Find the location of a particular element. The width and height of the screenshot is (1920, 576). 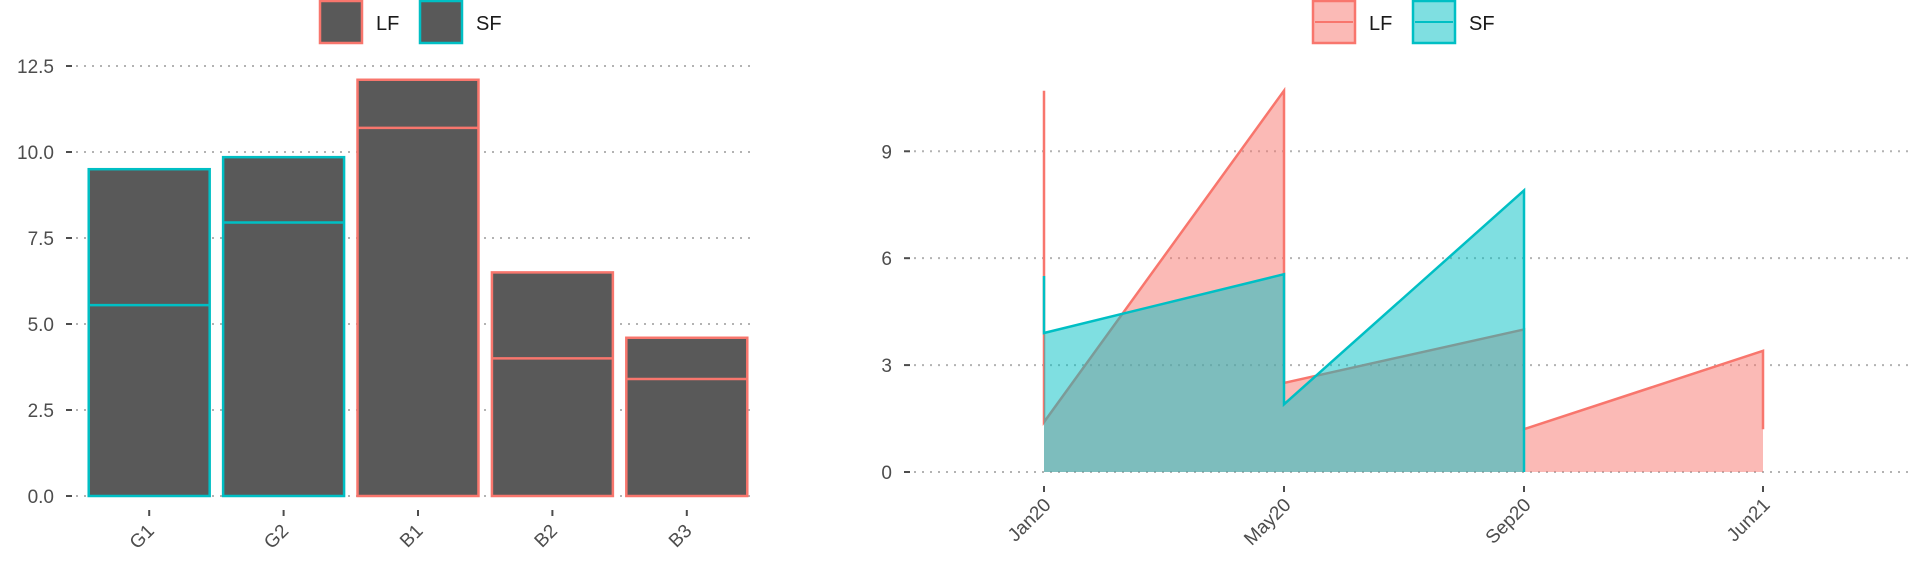

legend-key-lf is located at coordinates (341, 22).